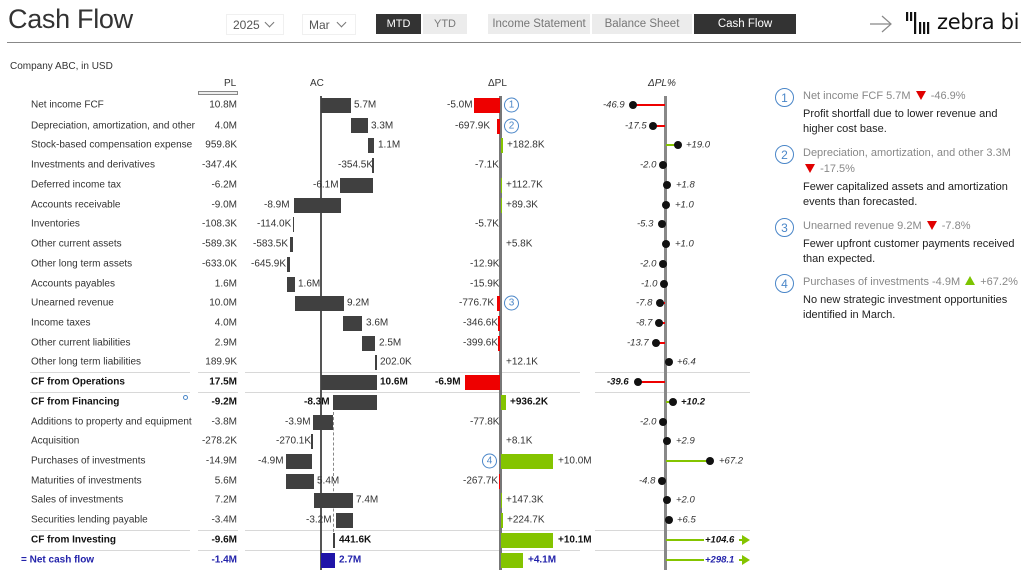  I want to click on dplpct-value-net: +298.1, so click(720, 560).